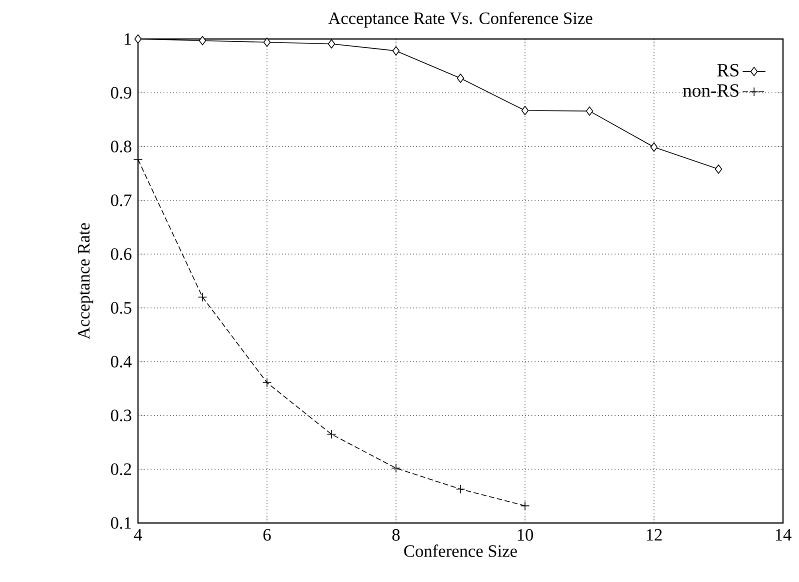  What do you see at coordinates (654, 535) in the screenshot?
I see `x-tick-label: 12` at bounding box center [654, 535].